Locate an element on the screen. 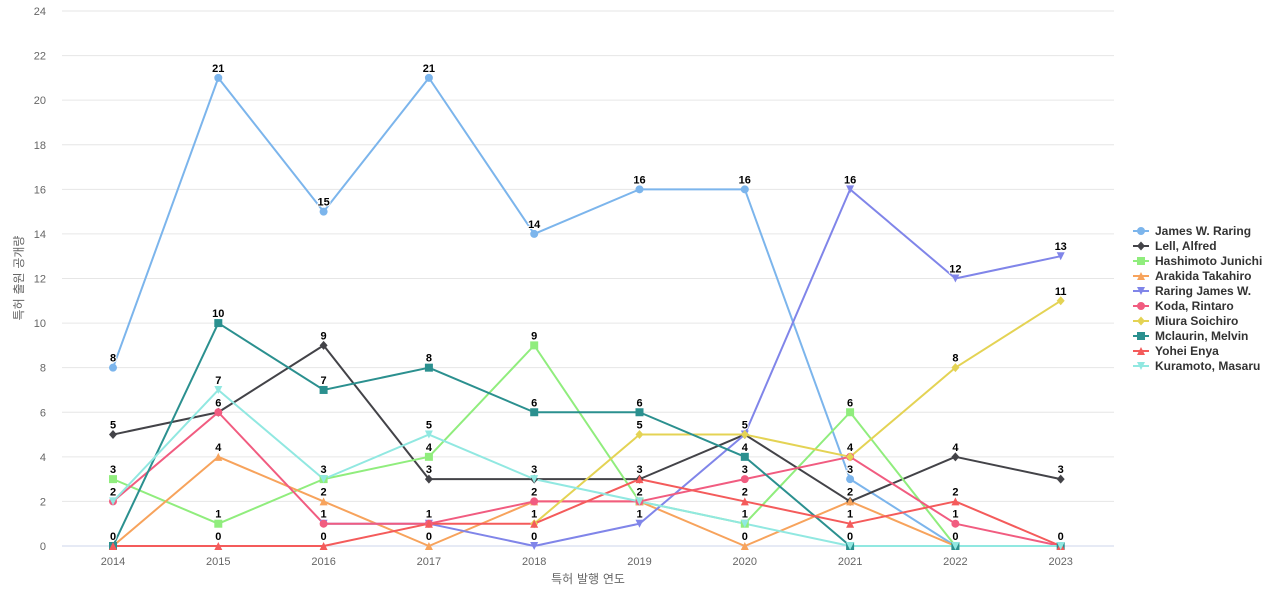  legend-label: Yohei Enya is located at coordinates (1187, 351).